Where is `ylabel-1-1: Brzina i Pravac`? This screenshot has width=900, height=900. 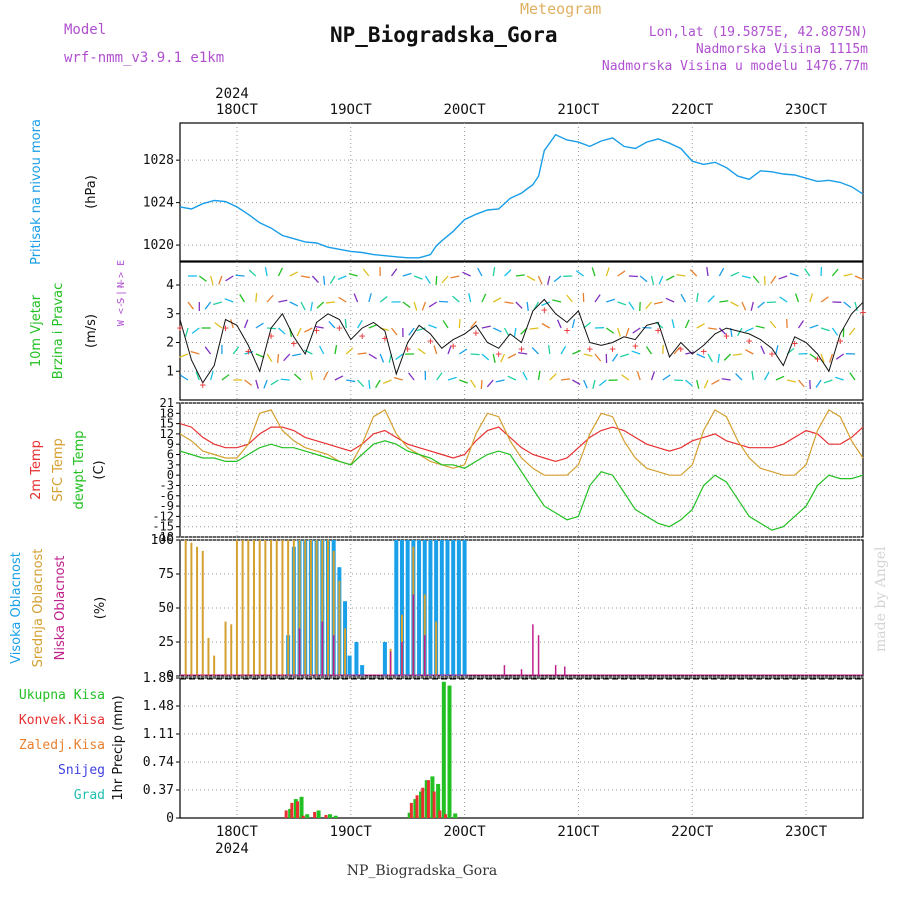 ylabel-1-1: Brzina i Pravac is located at coordinates (58, 331).